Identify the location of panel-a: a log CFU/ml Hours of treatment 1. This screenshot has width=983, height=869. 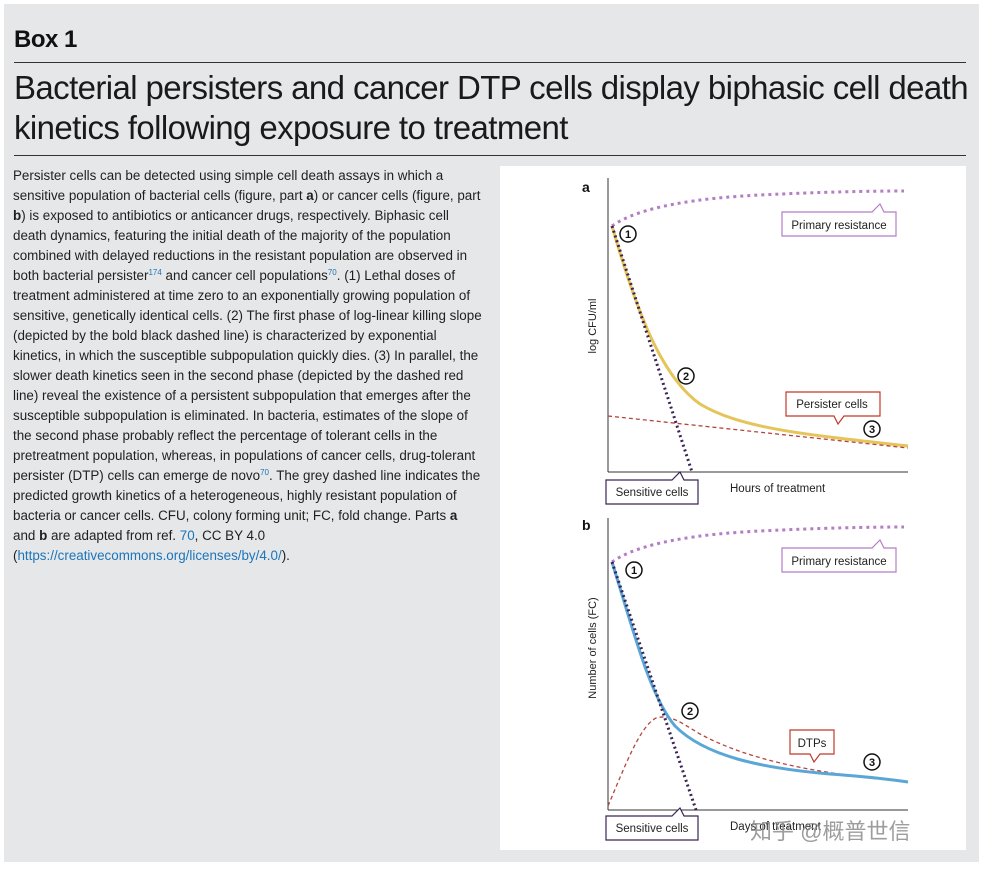
(745, 341).